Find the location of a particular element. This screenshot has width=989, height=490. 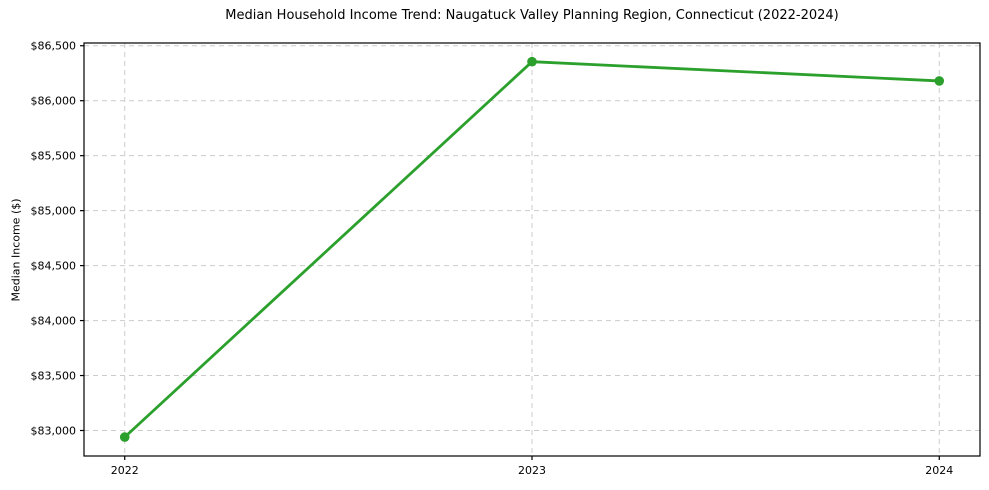

data-point-2023 is located at coordinates (532, 61).